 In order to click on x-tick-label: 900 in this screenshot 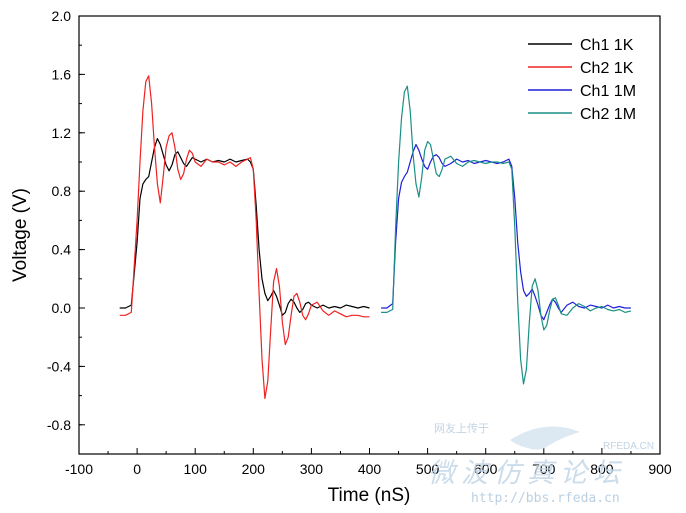, I will do `click(660, 469)`.